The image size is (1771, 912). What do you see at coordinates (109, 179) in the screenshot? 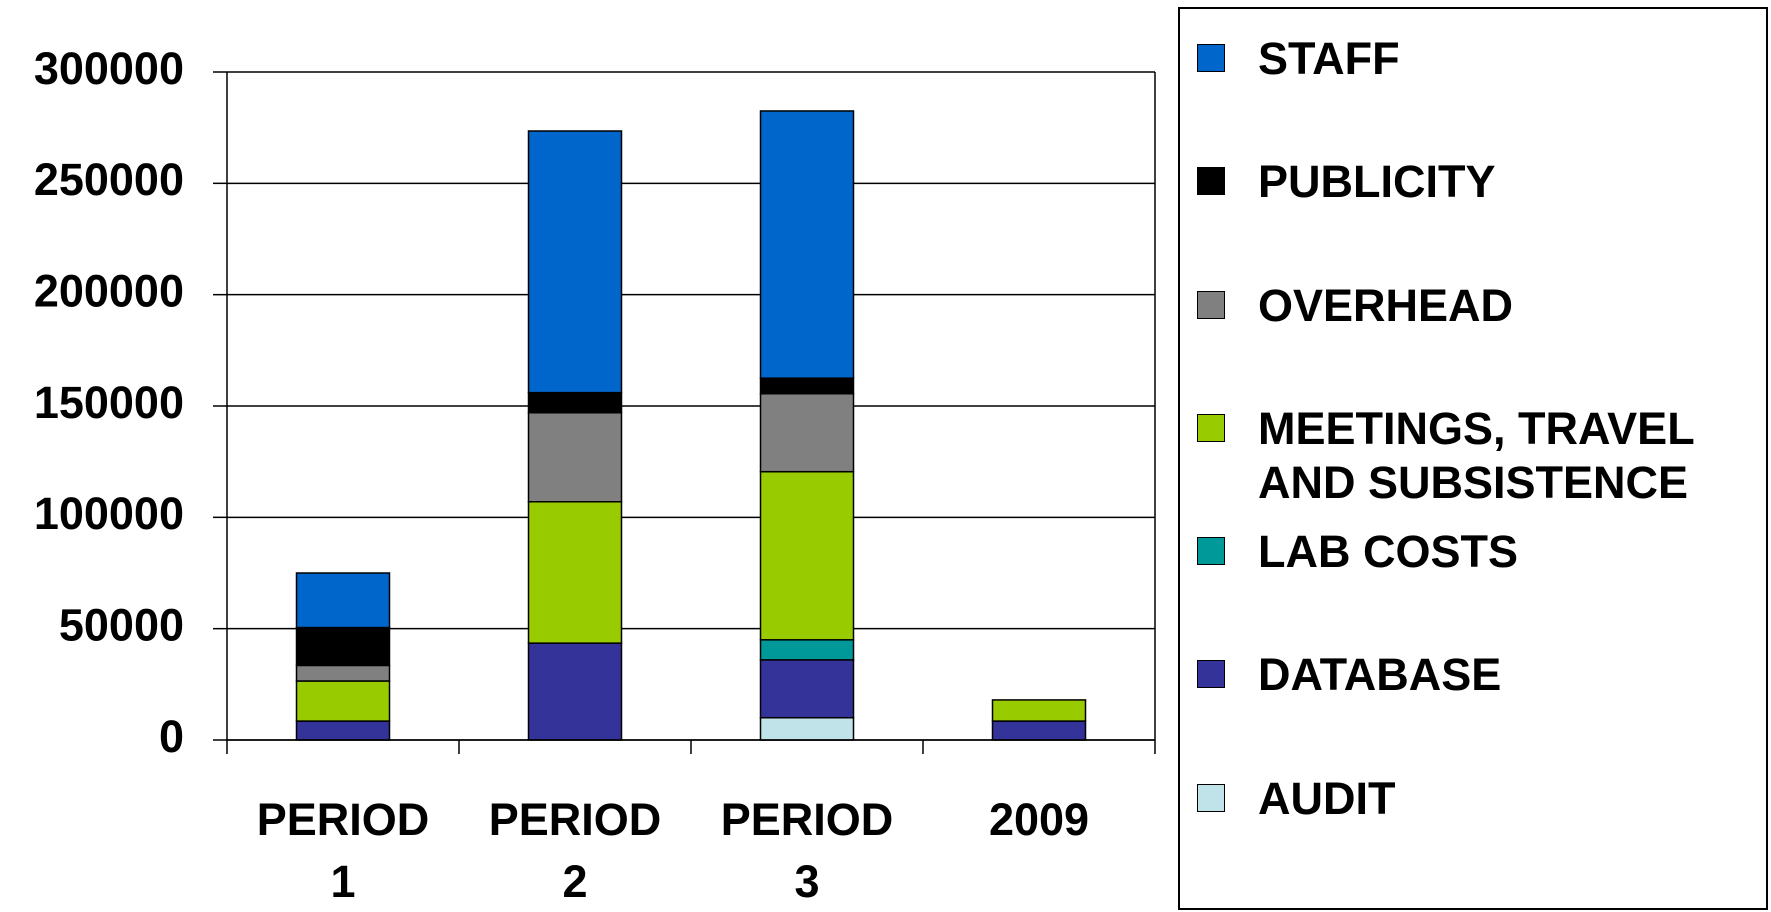
I see `y-tick-label: 250000` at bounding box center [109, 179].